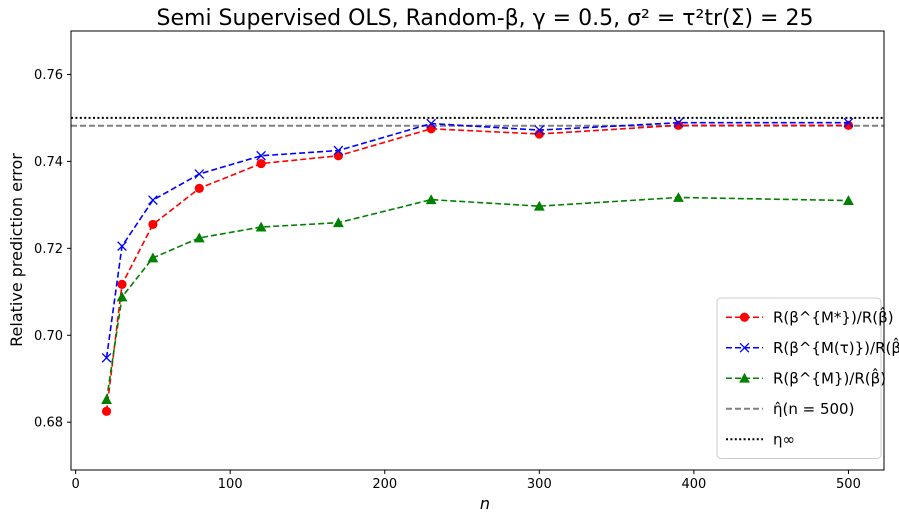 The image size is (899, 514). I want to click on legend-label-0: R(β^{M*})/R(β̂), so click(833, 317).